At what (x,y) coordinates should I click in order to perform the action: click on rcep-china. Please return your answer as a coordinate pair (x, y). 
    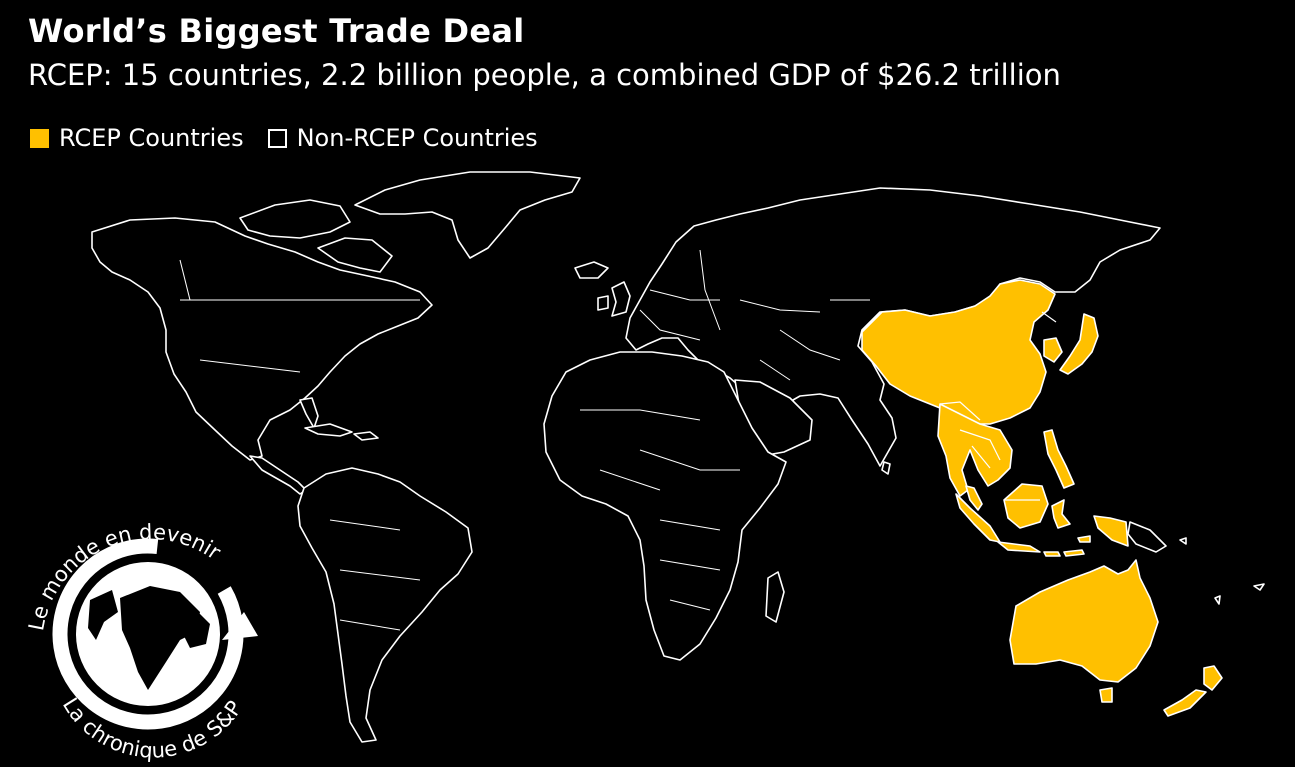
    Looking at the image, I should click on (958, 352).